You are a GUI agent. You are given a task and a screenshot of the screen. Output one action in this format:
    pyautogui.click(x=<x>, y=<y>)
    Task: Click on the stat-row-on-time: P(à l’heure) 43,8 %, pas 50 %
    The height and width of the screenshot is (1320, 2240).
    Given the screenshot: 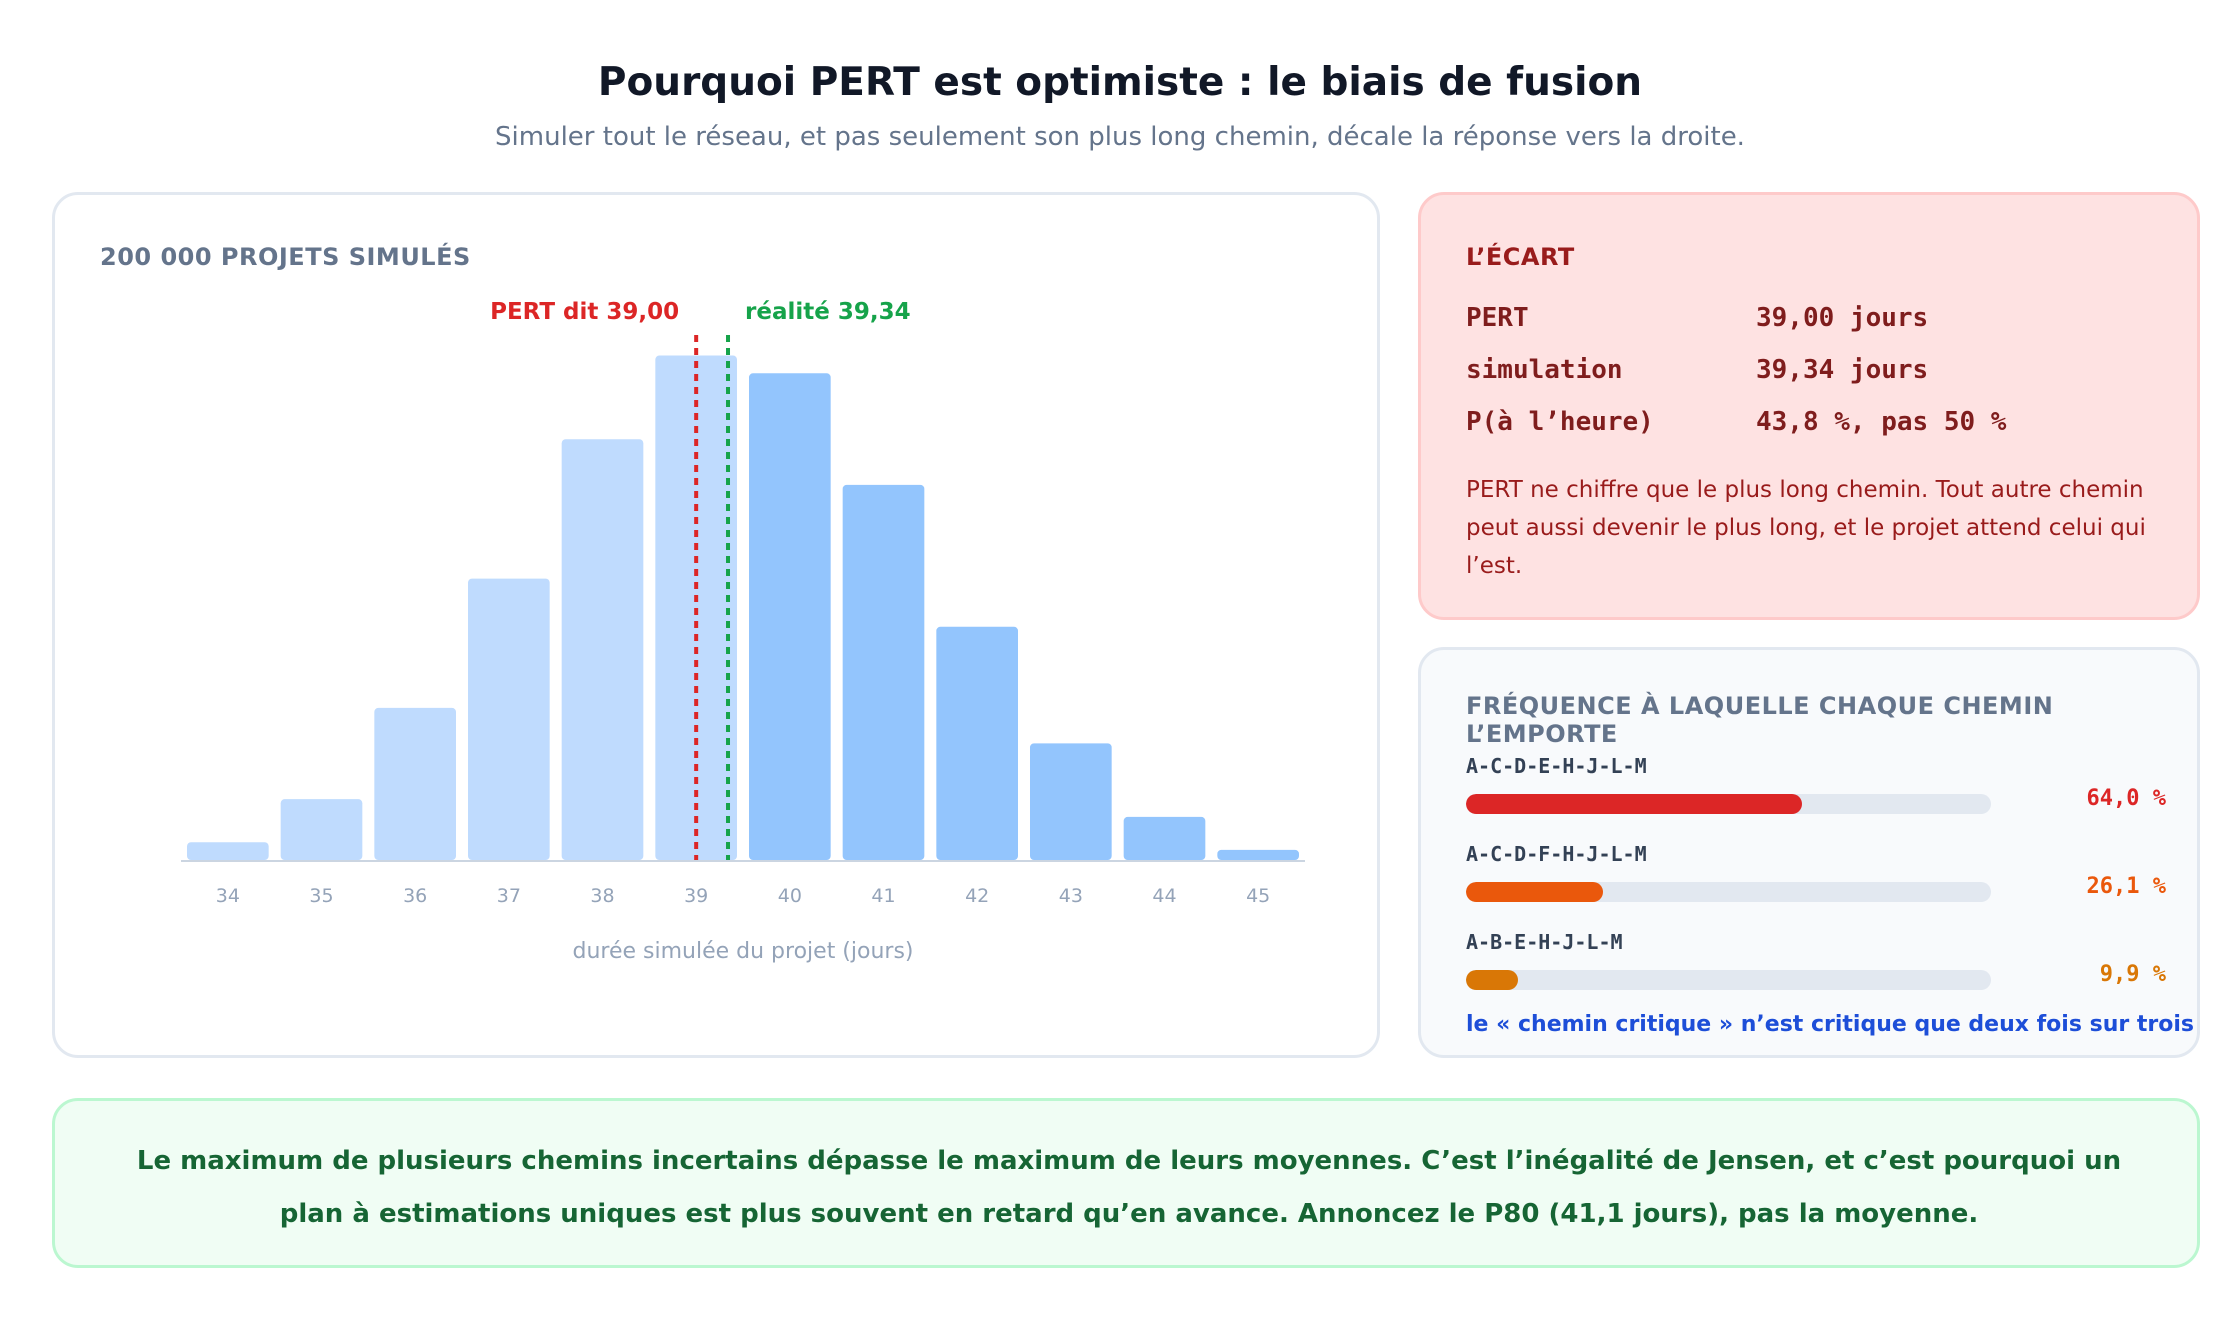 What is the action you would take?
    pyautogui.click(x=1816, y=433)
    